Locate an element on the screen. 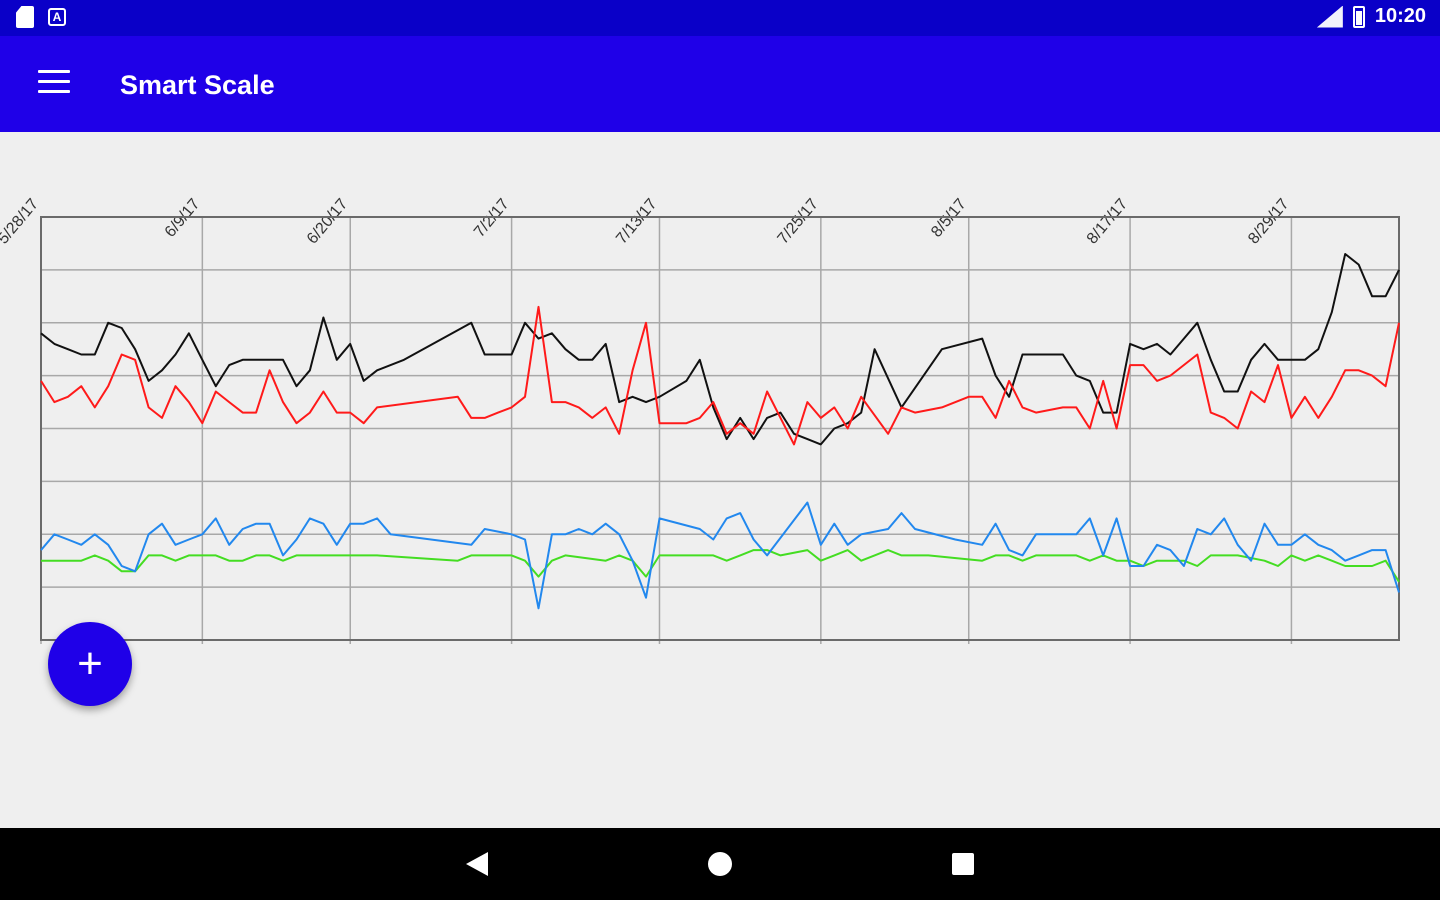 Image resolution: width=1440 pixels, height=900 pixels. home-icon is located at coordinates (720, 864).